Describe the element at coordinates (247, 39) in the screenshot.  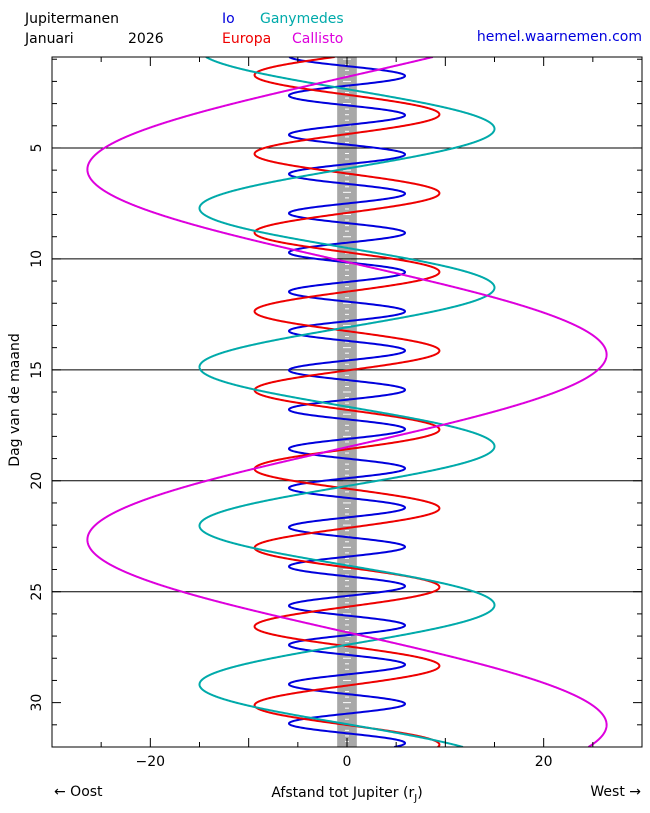
I see `legend-europa: Europa` at that location.